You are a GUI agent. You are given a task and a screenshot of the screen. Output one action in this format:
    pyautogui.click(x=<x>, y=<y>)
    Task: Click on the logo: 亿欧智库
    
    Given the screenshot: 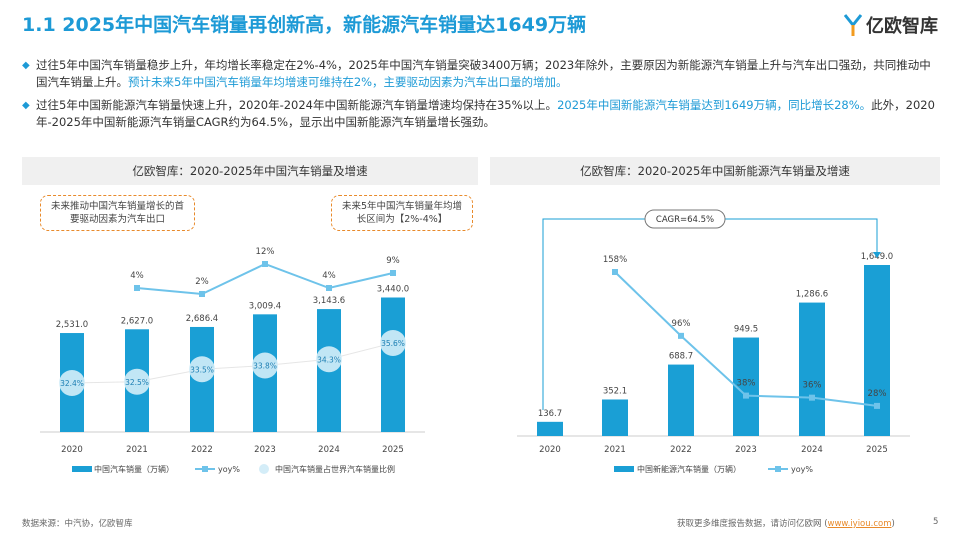 What is the action you would take?
    pyautogui.click(x=890, y=25)
    